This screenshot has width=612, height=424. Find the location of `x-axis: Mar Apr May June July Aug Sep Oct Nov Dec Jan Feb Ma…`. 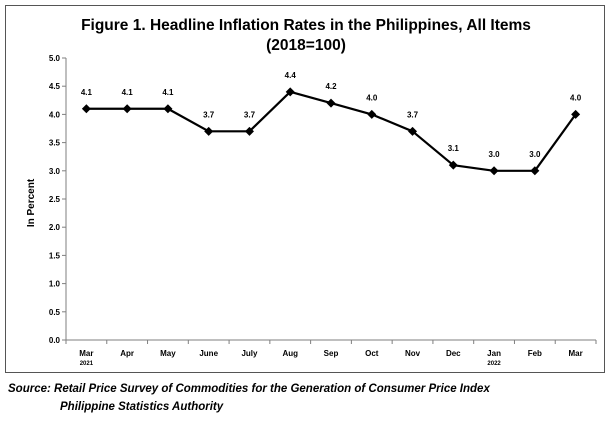

x-axis: Mar Apr May June July Aug Sep Oct Nov Dec Jan Feb Ma… is located at coordinates (331, 353).